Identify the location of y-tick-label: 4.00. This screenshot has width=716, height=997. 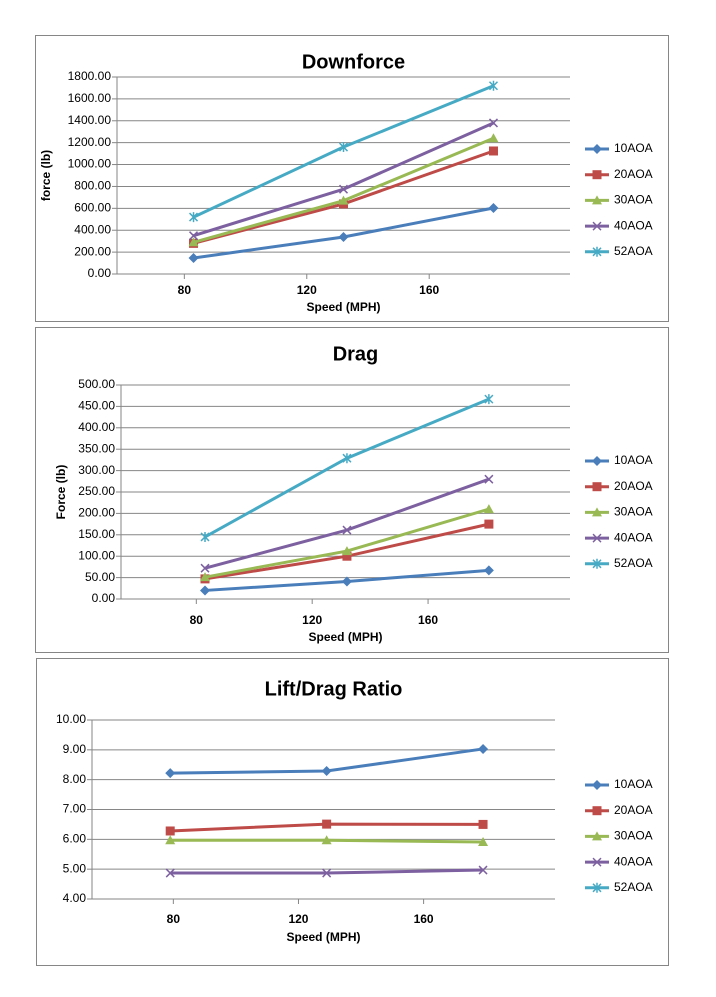
(75, 898).